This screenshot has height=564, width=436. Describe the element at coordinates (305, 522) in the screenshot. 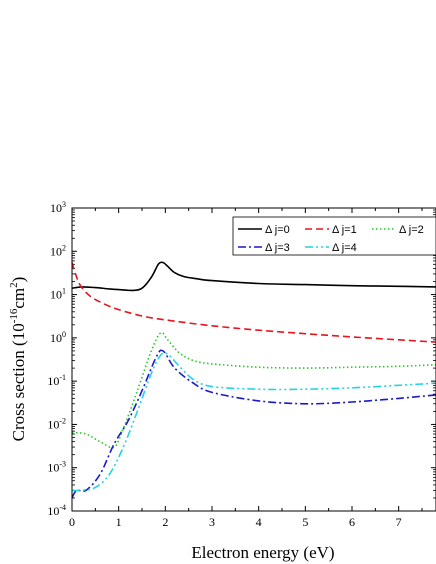

I see `x-tick-label: 5` at that location.